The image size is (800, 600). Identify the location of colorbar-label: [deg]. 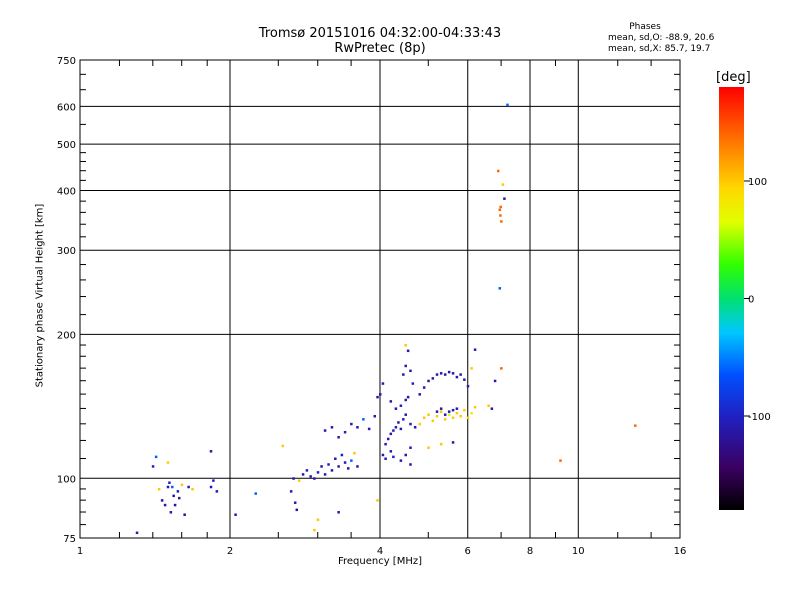
(733, 77).